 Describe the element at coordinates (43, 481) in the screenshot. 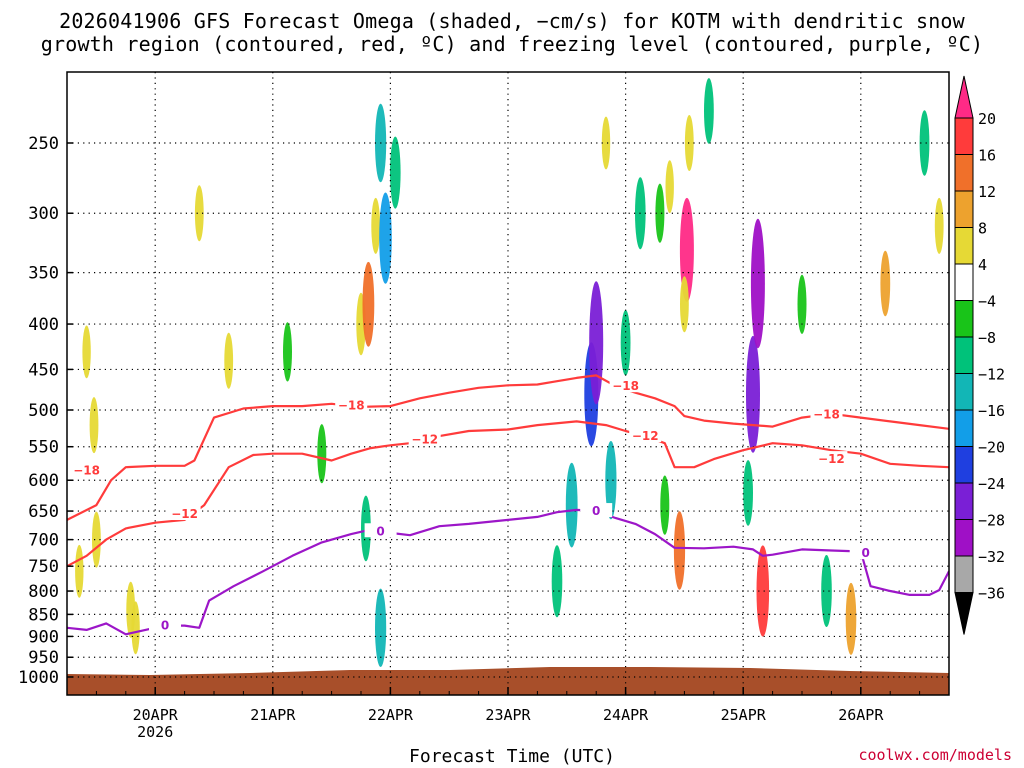

I see `y-tick-label-600: 600` at that location.